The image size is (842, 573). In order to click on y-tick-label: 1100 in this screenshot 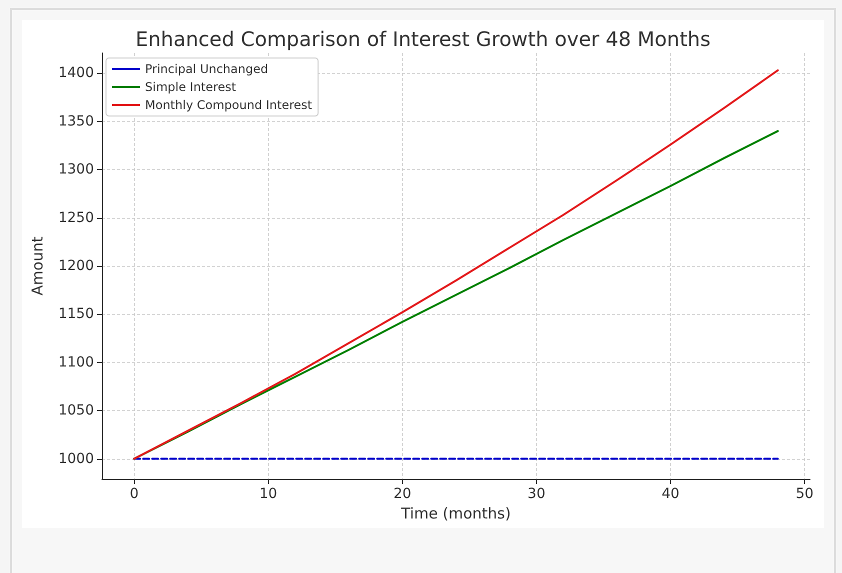, I will do `click(76, 362)`.